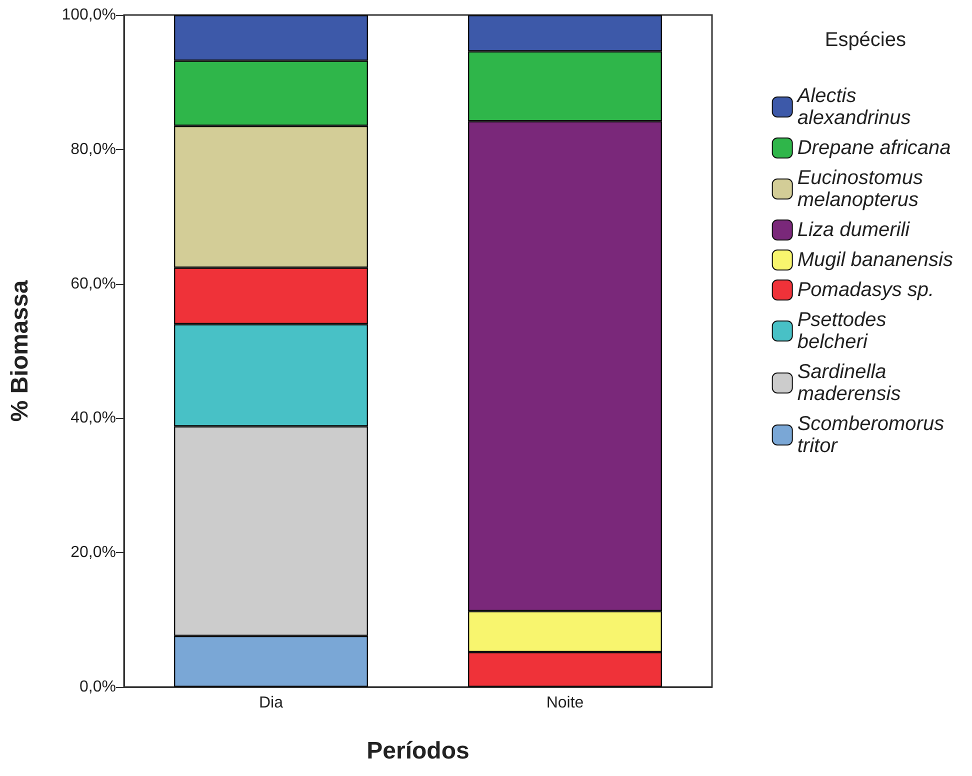 The image size is (972, 776). What do you see at coordinates (93, 418) in the screenshot?
I see `y-tick-label: 40,0%` at bounding box center [93, 418].